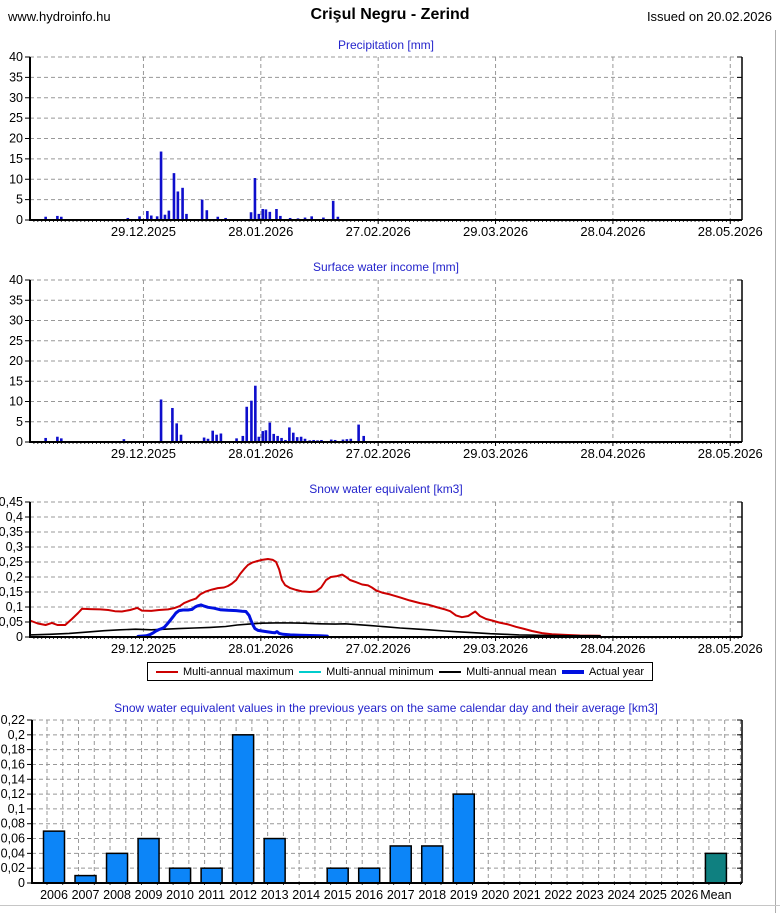 The width and height of the screenshot is (780, 913). What do you see at coordinates (11, 622) in the screenshot?
I see `svg-text: 0,05` at bounding box center [11, 622].